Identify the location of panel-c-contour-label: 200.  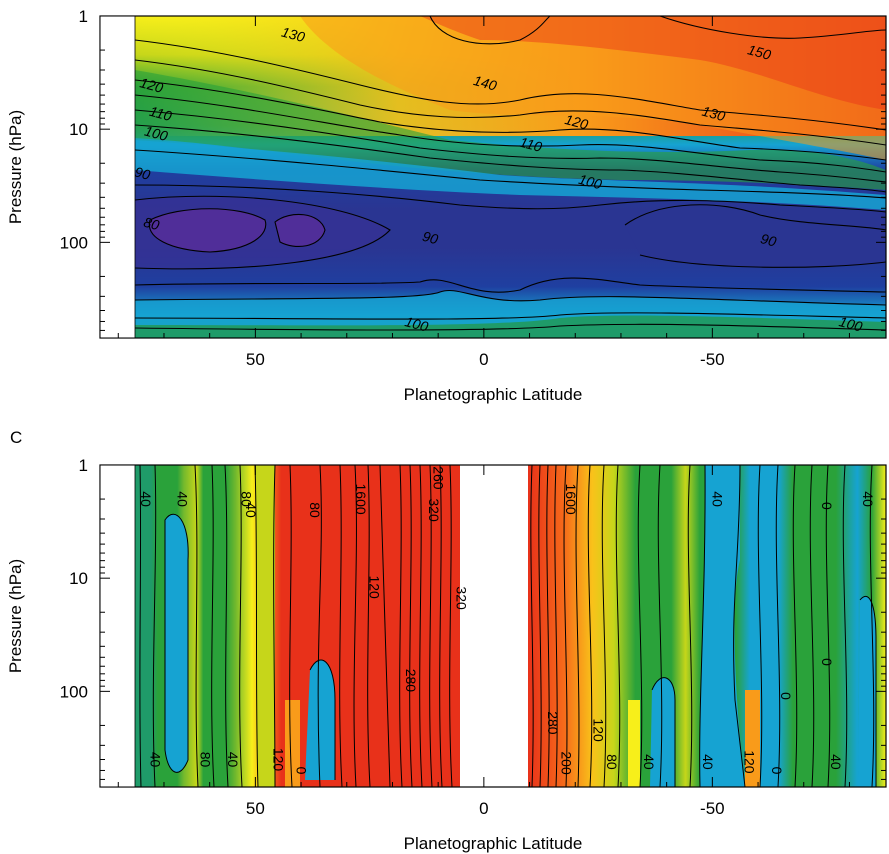
(567, 763).